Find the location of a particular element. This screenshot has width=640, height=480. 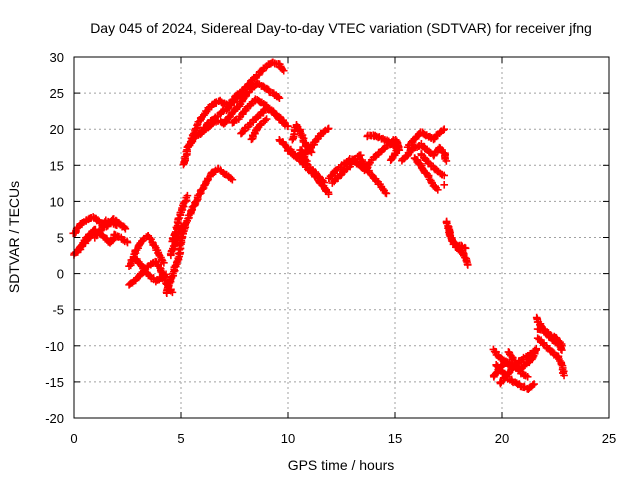

x-tick-labels: 0 5 10 15 20 25 is located at coordinates (343, 438).